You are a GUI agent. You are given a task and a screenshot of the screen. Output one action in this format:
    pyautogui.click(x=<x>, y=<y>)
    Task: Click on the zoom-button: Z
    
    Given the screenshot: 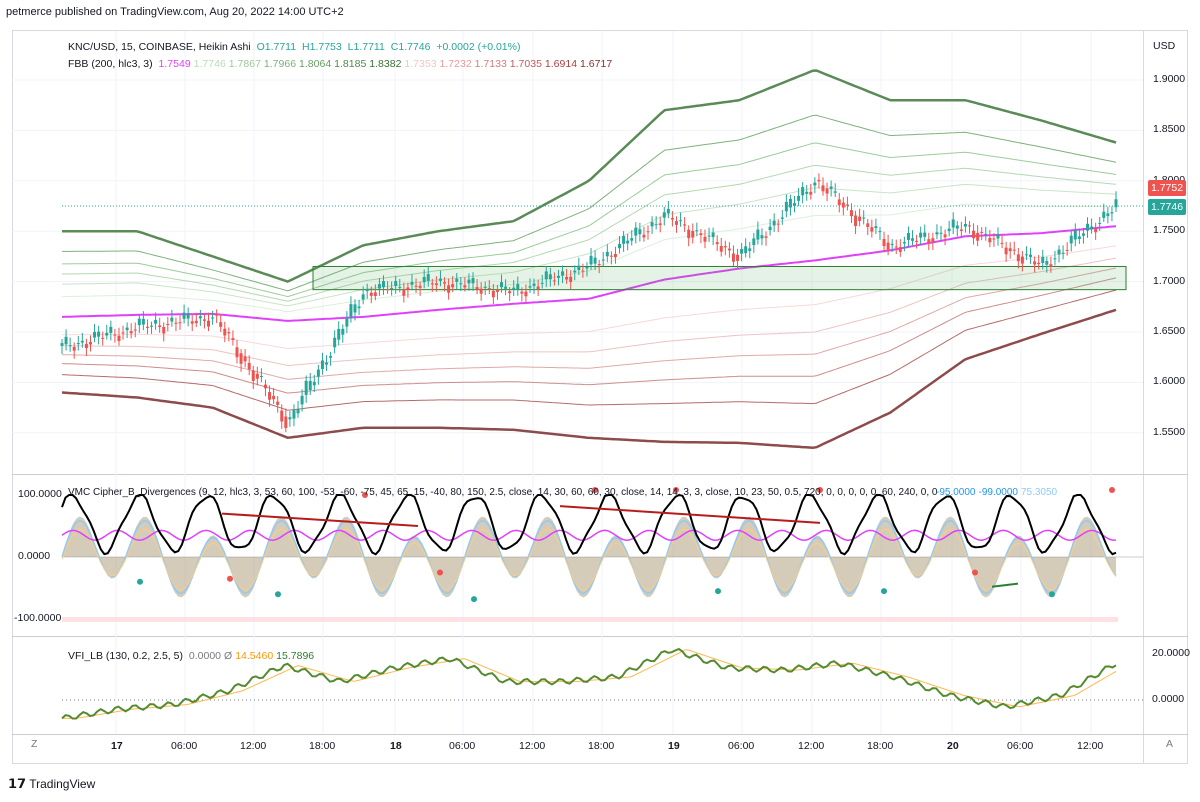 What is the action you would take?
    pyautogui.click(x=34, y=744)
    